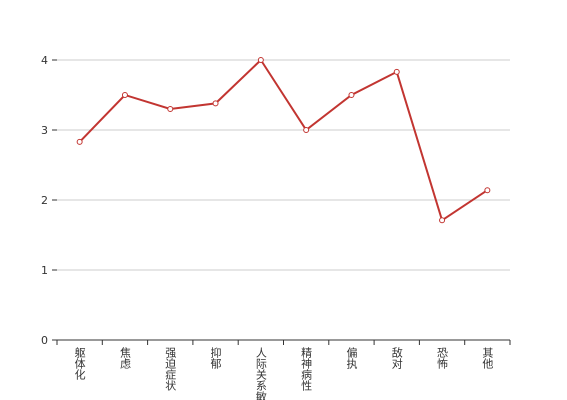 The width and height of the screenshot is (567, 400). I want to click on y-tick-label: 4, so click(44, 60).